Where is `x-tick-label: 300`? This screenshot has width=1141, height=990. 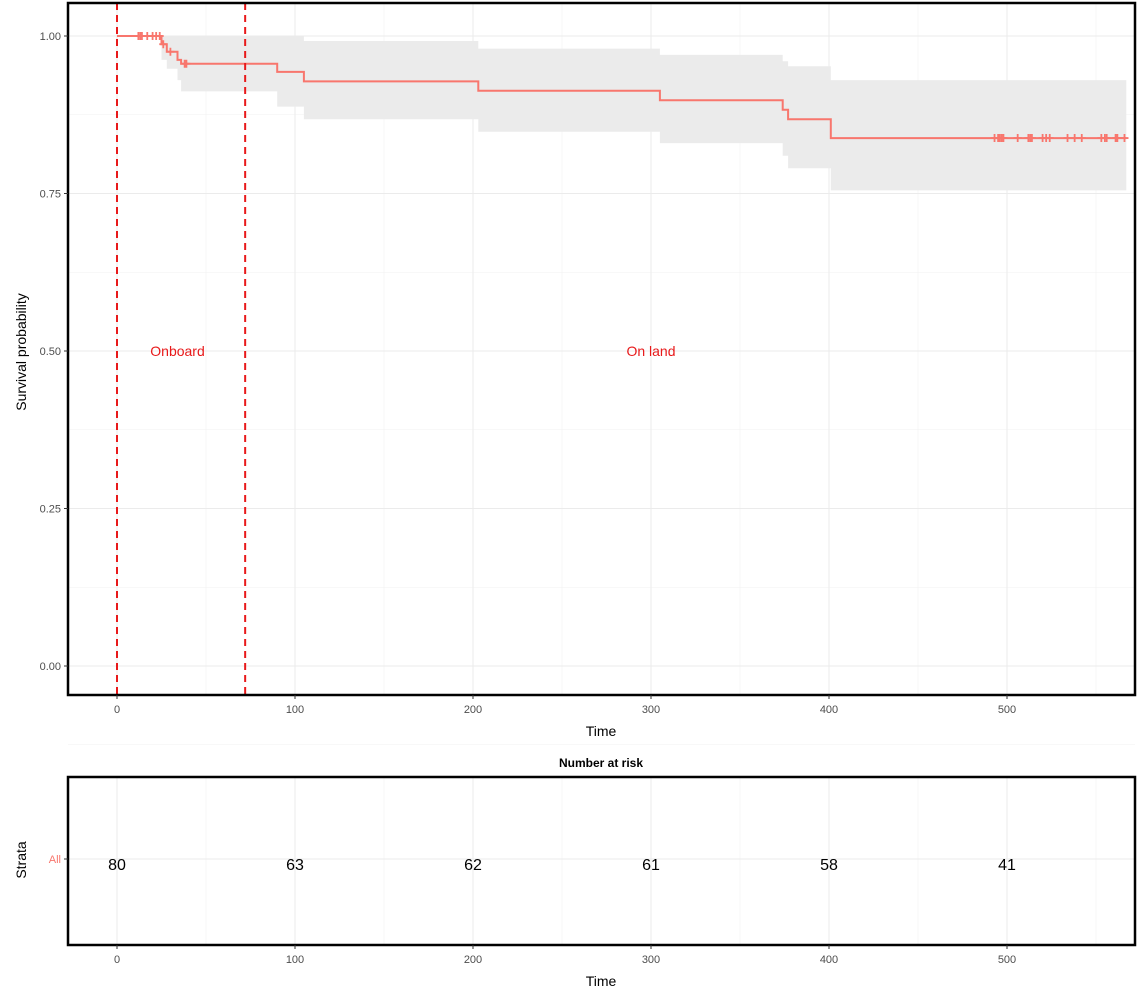 x-tick-label: 300 is located at coordinates (651, 710).